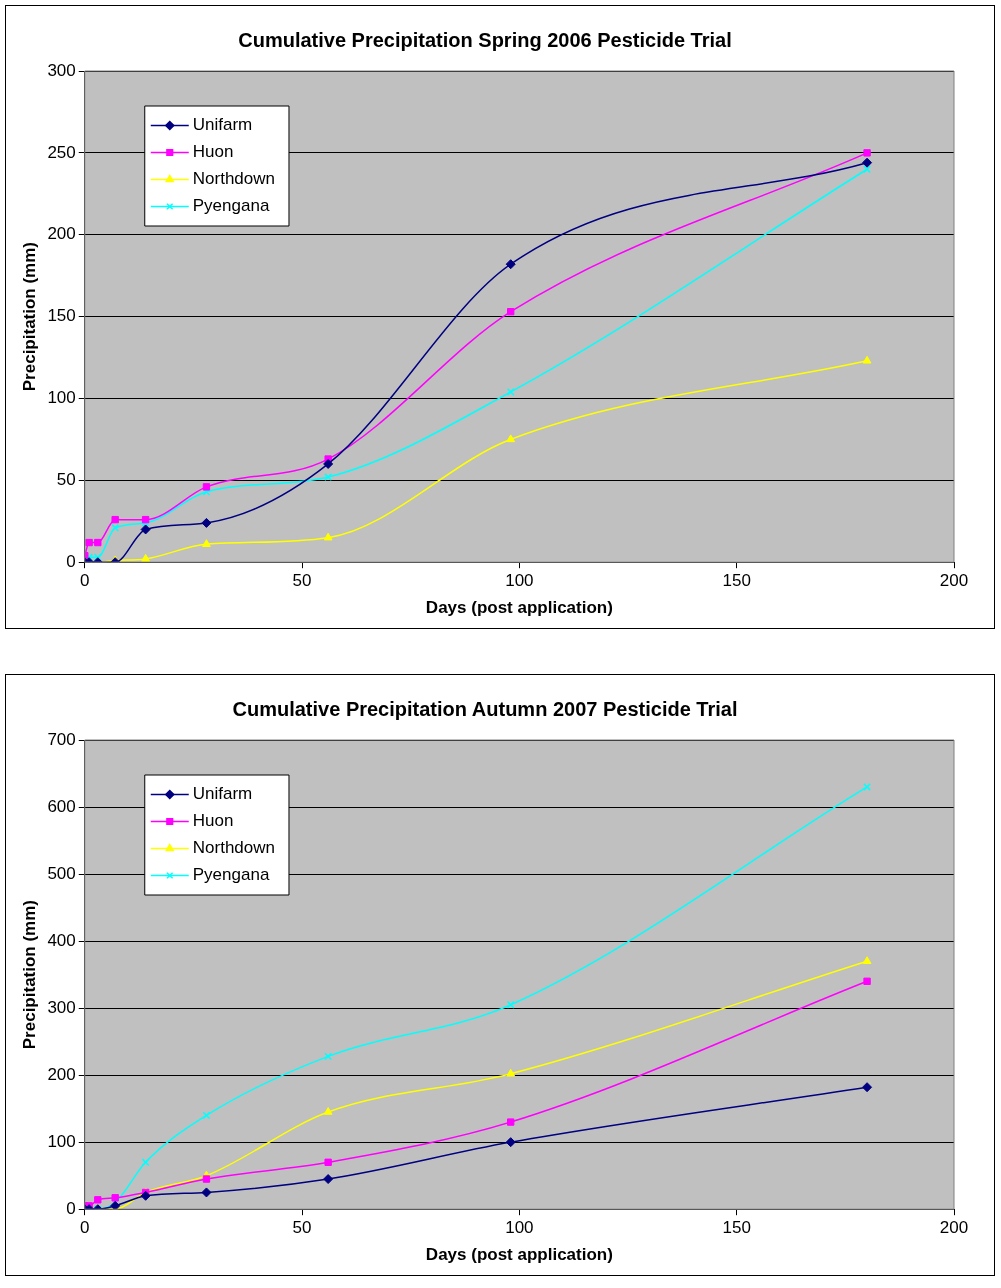 Image resolution: width=1001 pixels, height=1288 pixels. I want to click on chart-title: Cumulative Precipitation Spring 2006 Pesticide Trial, so click(485, 39).